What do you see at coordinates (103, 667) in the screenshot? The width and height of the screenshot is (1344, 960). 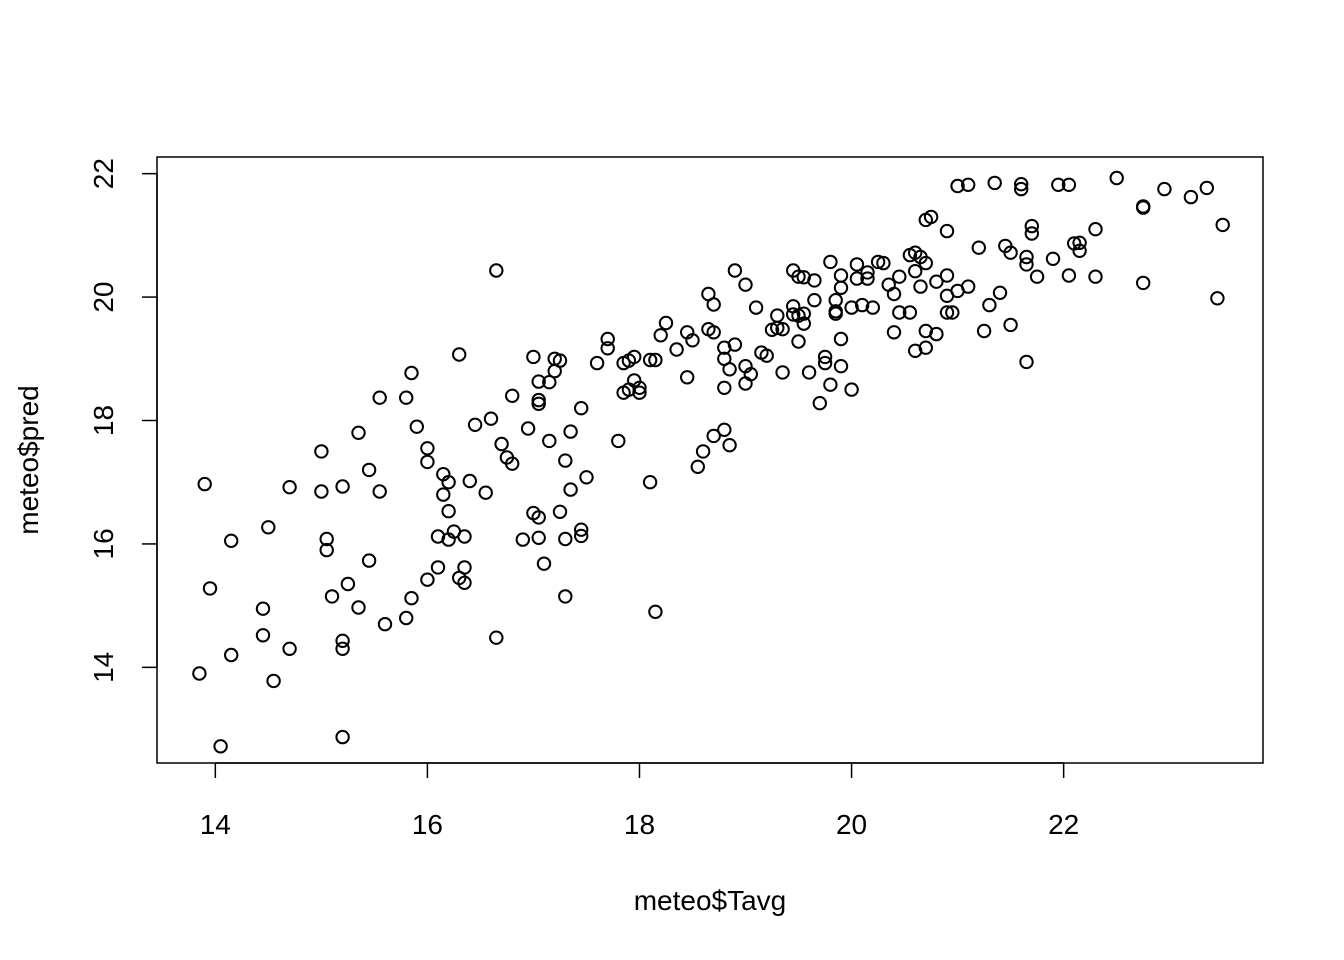 I see `y-tick-label: 14` at bounding box center [103, 667].